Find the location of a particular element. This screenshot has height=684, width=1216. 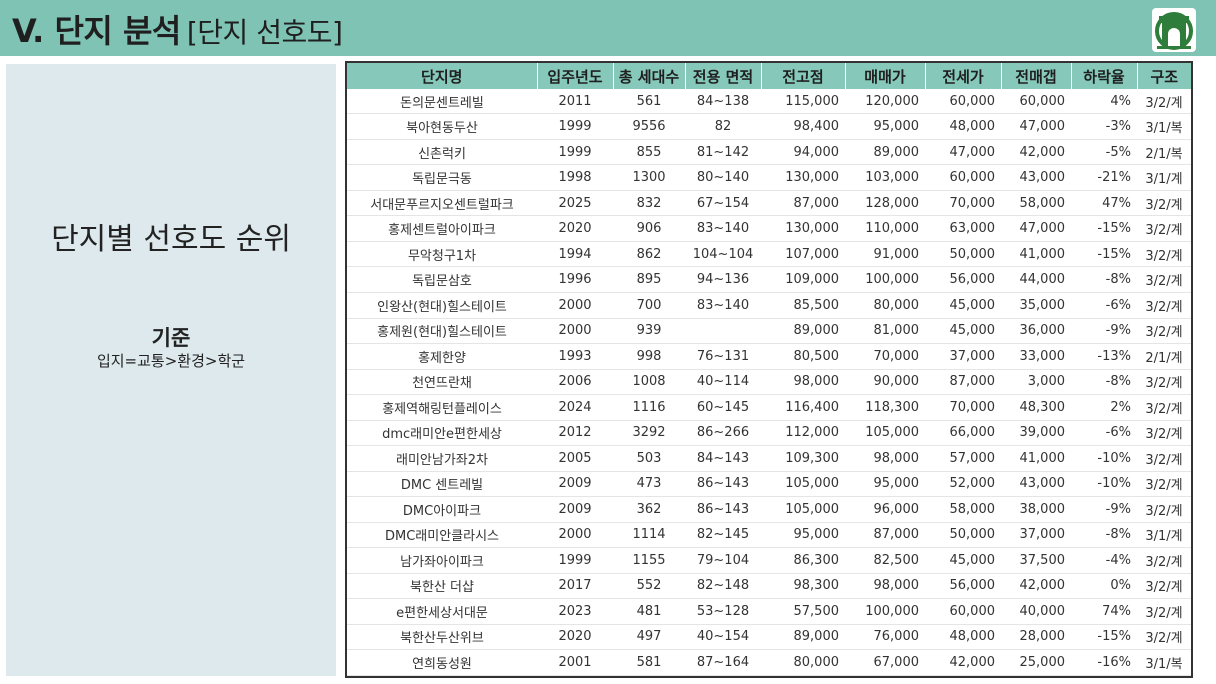

cell-sale-price: 118,300 is located at coordinates (885, 407).